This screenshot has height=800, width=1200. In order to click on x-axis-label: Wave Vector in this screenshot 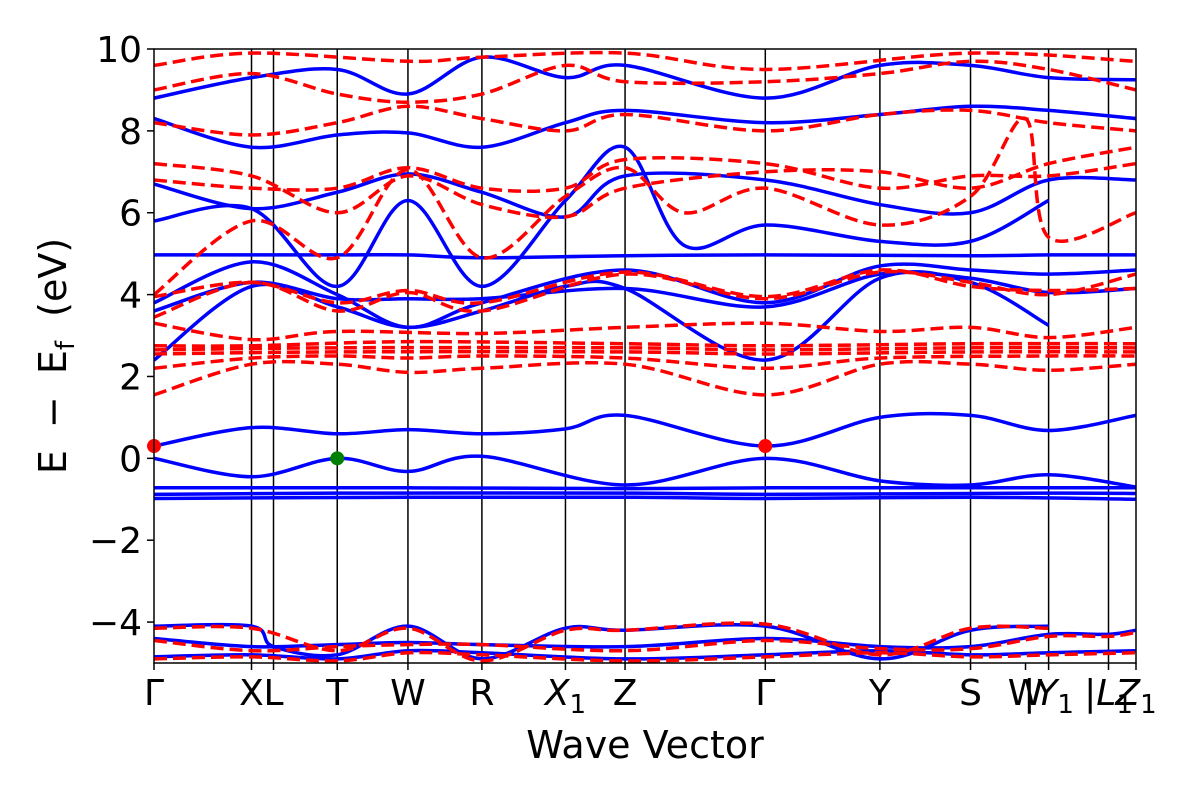, I will do `click(645, 745)`.